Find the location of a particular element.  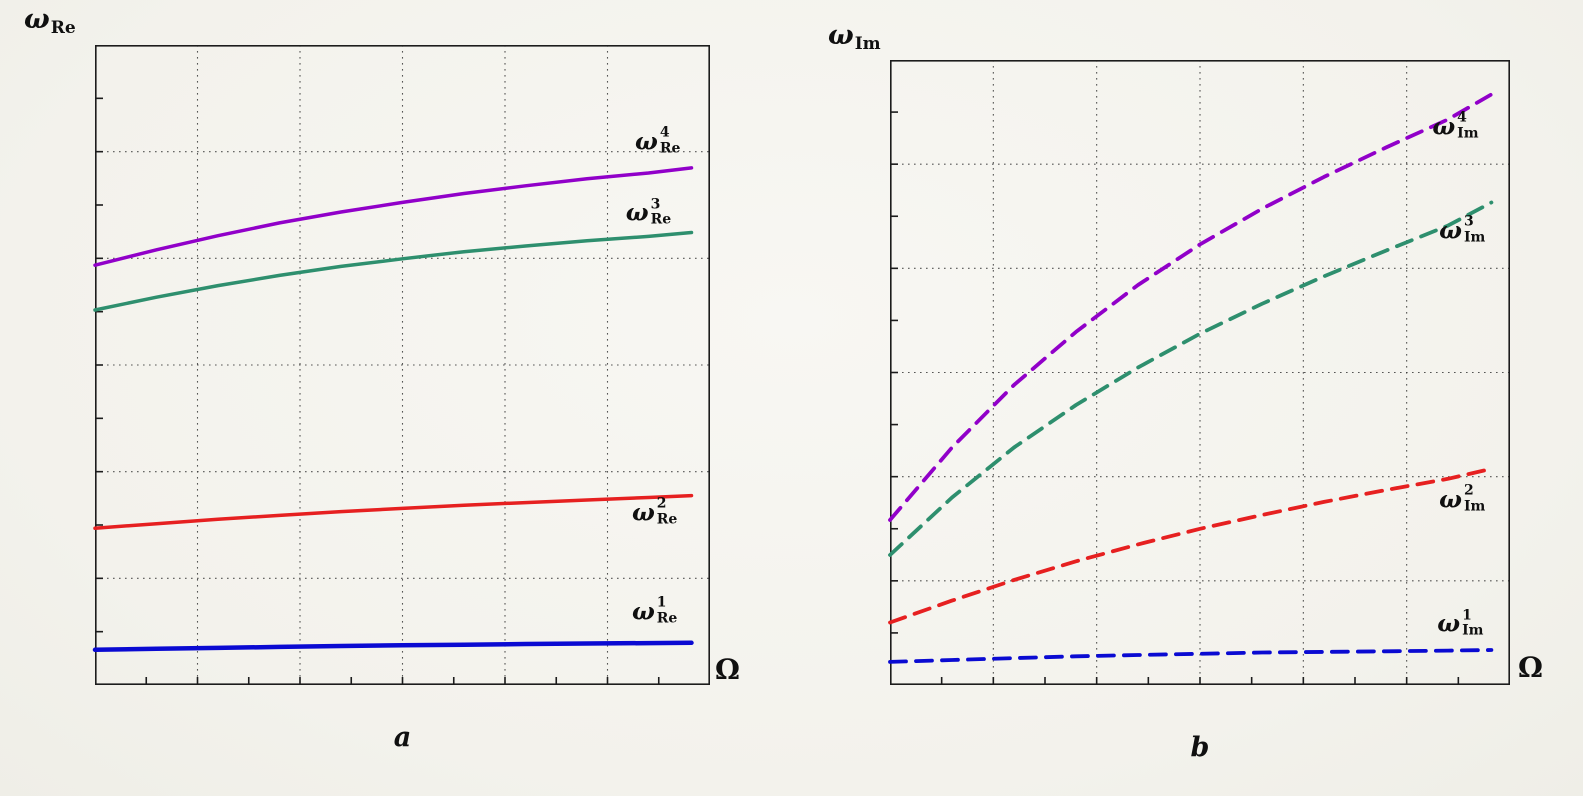

omega-re-4-curve is located at coordinates (393, 216).